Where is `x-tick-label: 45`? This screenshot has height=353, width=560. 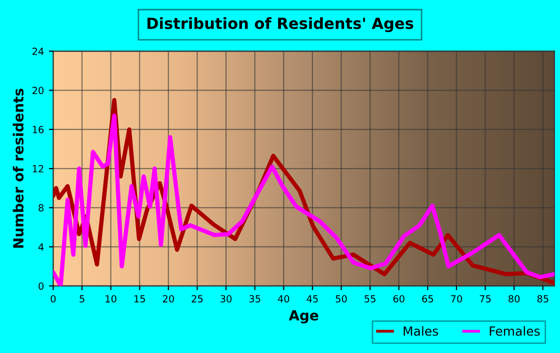
x-tick-label: 45 is located at coordinates (312, 298).